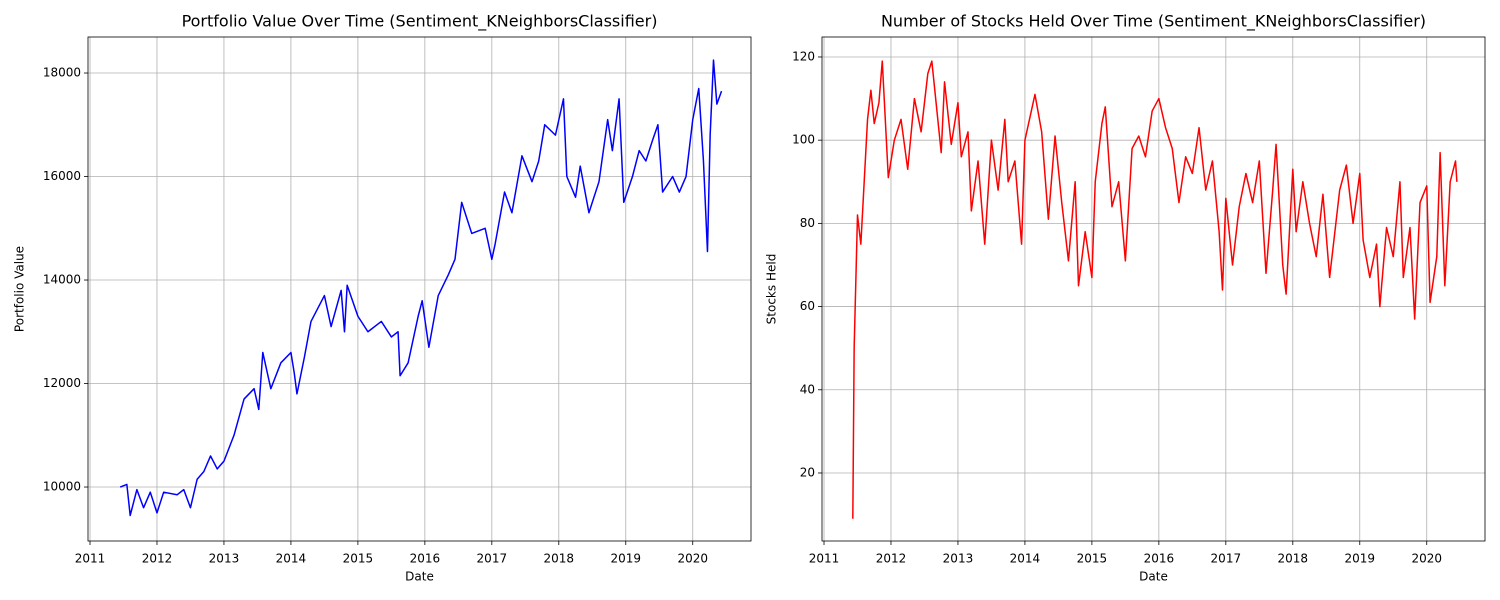  Describe the element at coordinates (62, 280) in the screenshot. I see `y-tick-label: 14000` at that location.